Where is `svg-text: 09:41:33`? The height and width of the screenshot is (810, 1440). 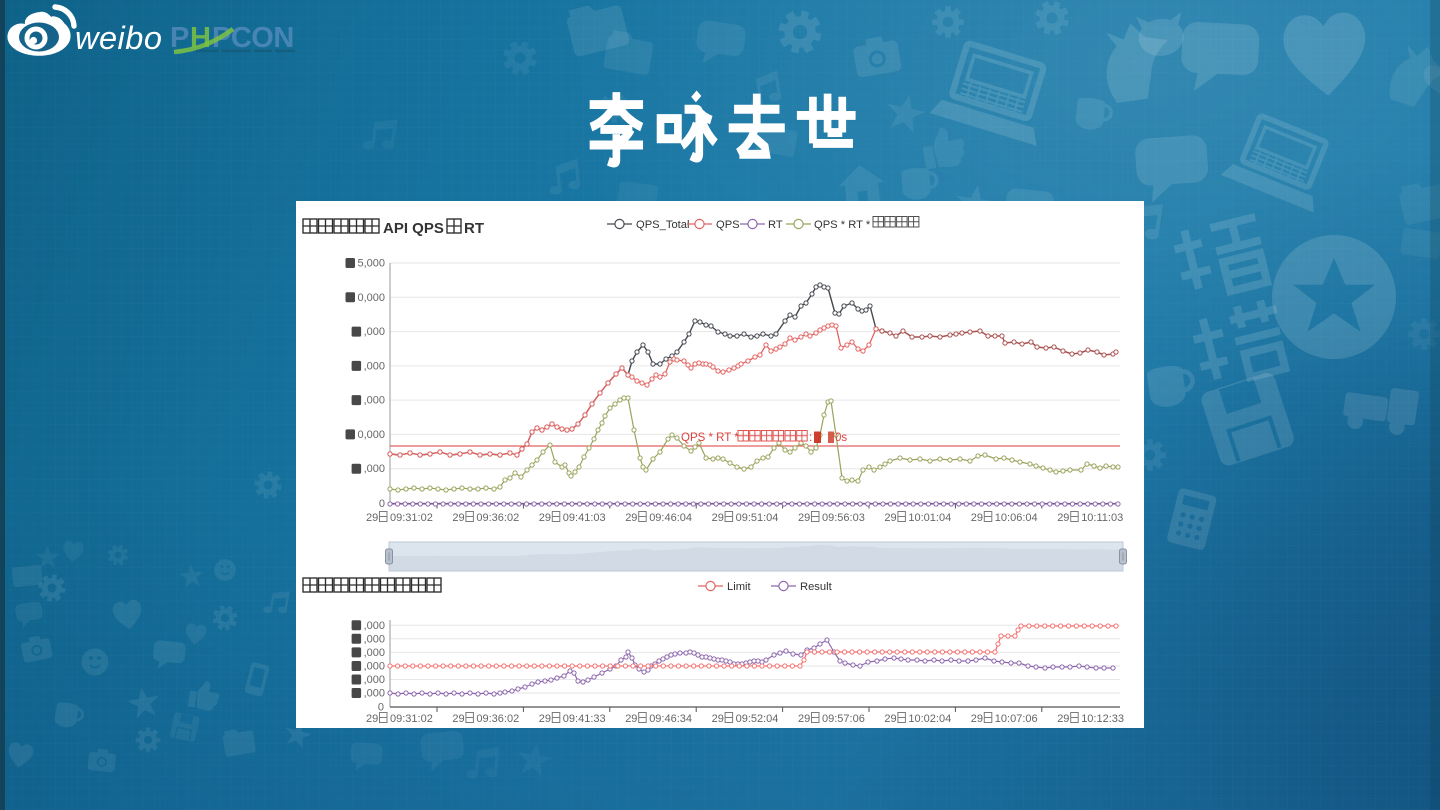
svg-text: 09:41:33 is located at coordinates (584, 719).